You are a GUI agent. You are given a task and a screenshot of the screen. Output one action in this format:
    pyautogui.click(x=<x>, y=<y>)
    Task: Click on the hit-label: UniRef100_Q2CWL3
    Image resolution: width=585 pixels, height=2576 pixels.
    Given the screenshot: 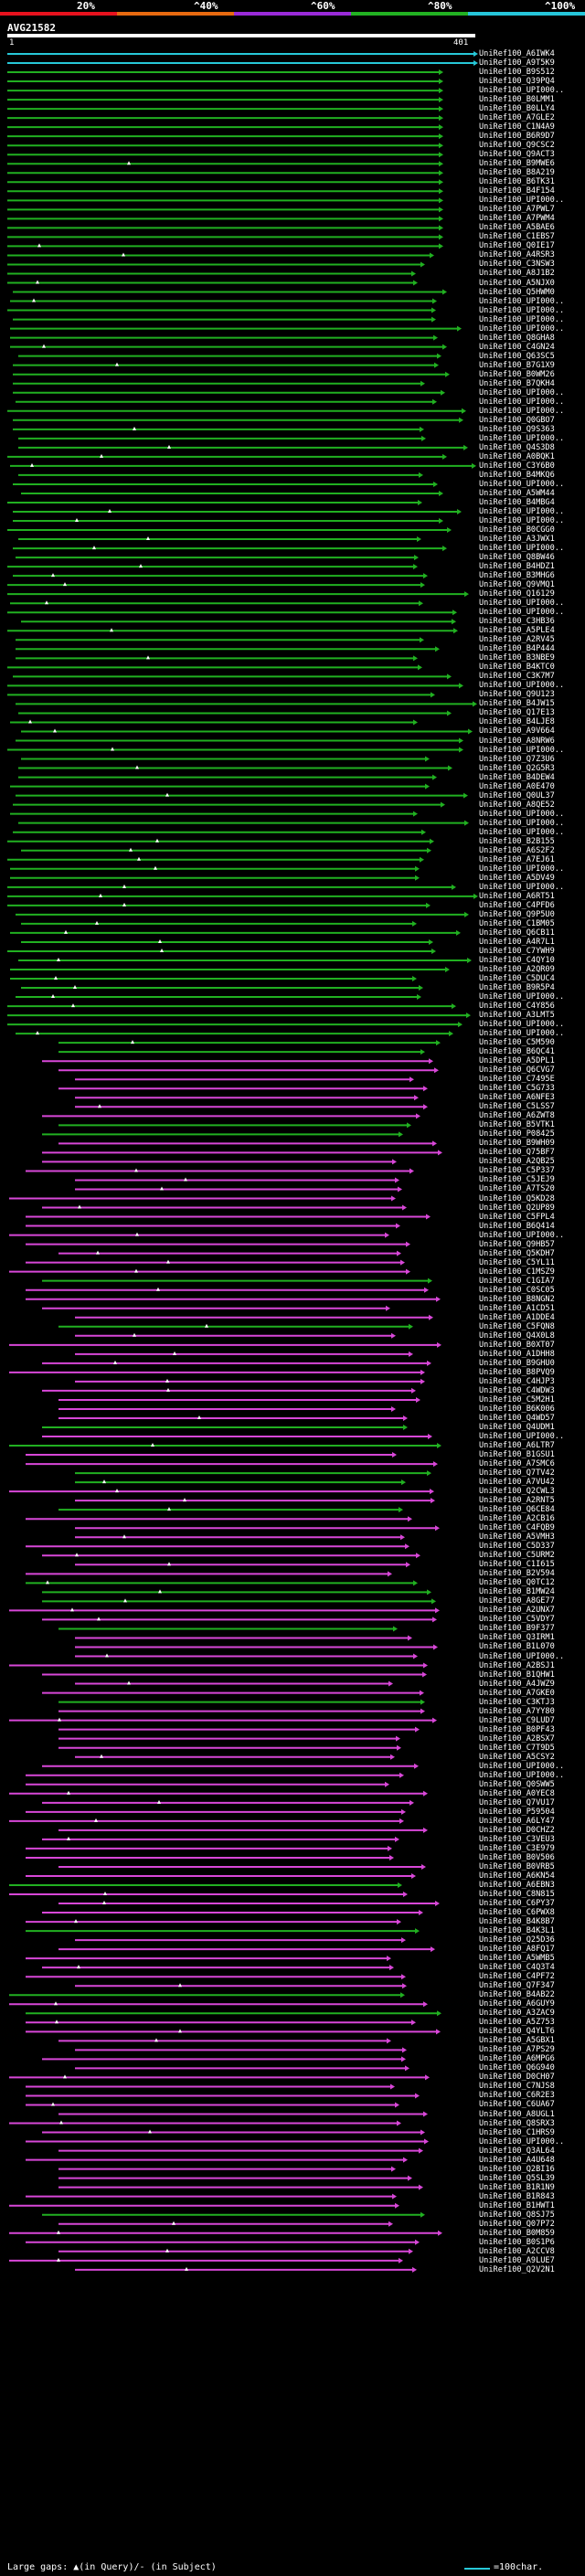 What is the action you would take?
    pyautogui.click(x=517, y=1492)
    